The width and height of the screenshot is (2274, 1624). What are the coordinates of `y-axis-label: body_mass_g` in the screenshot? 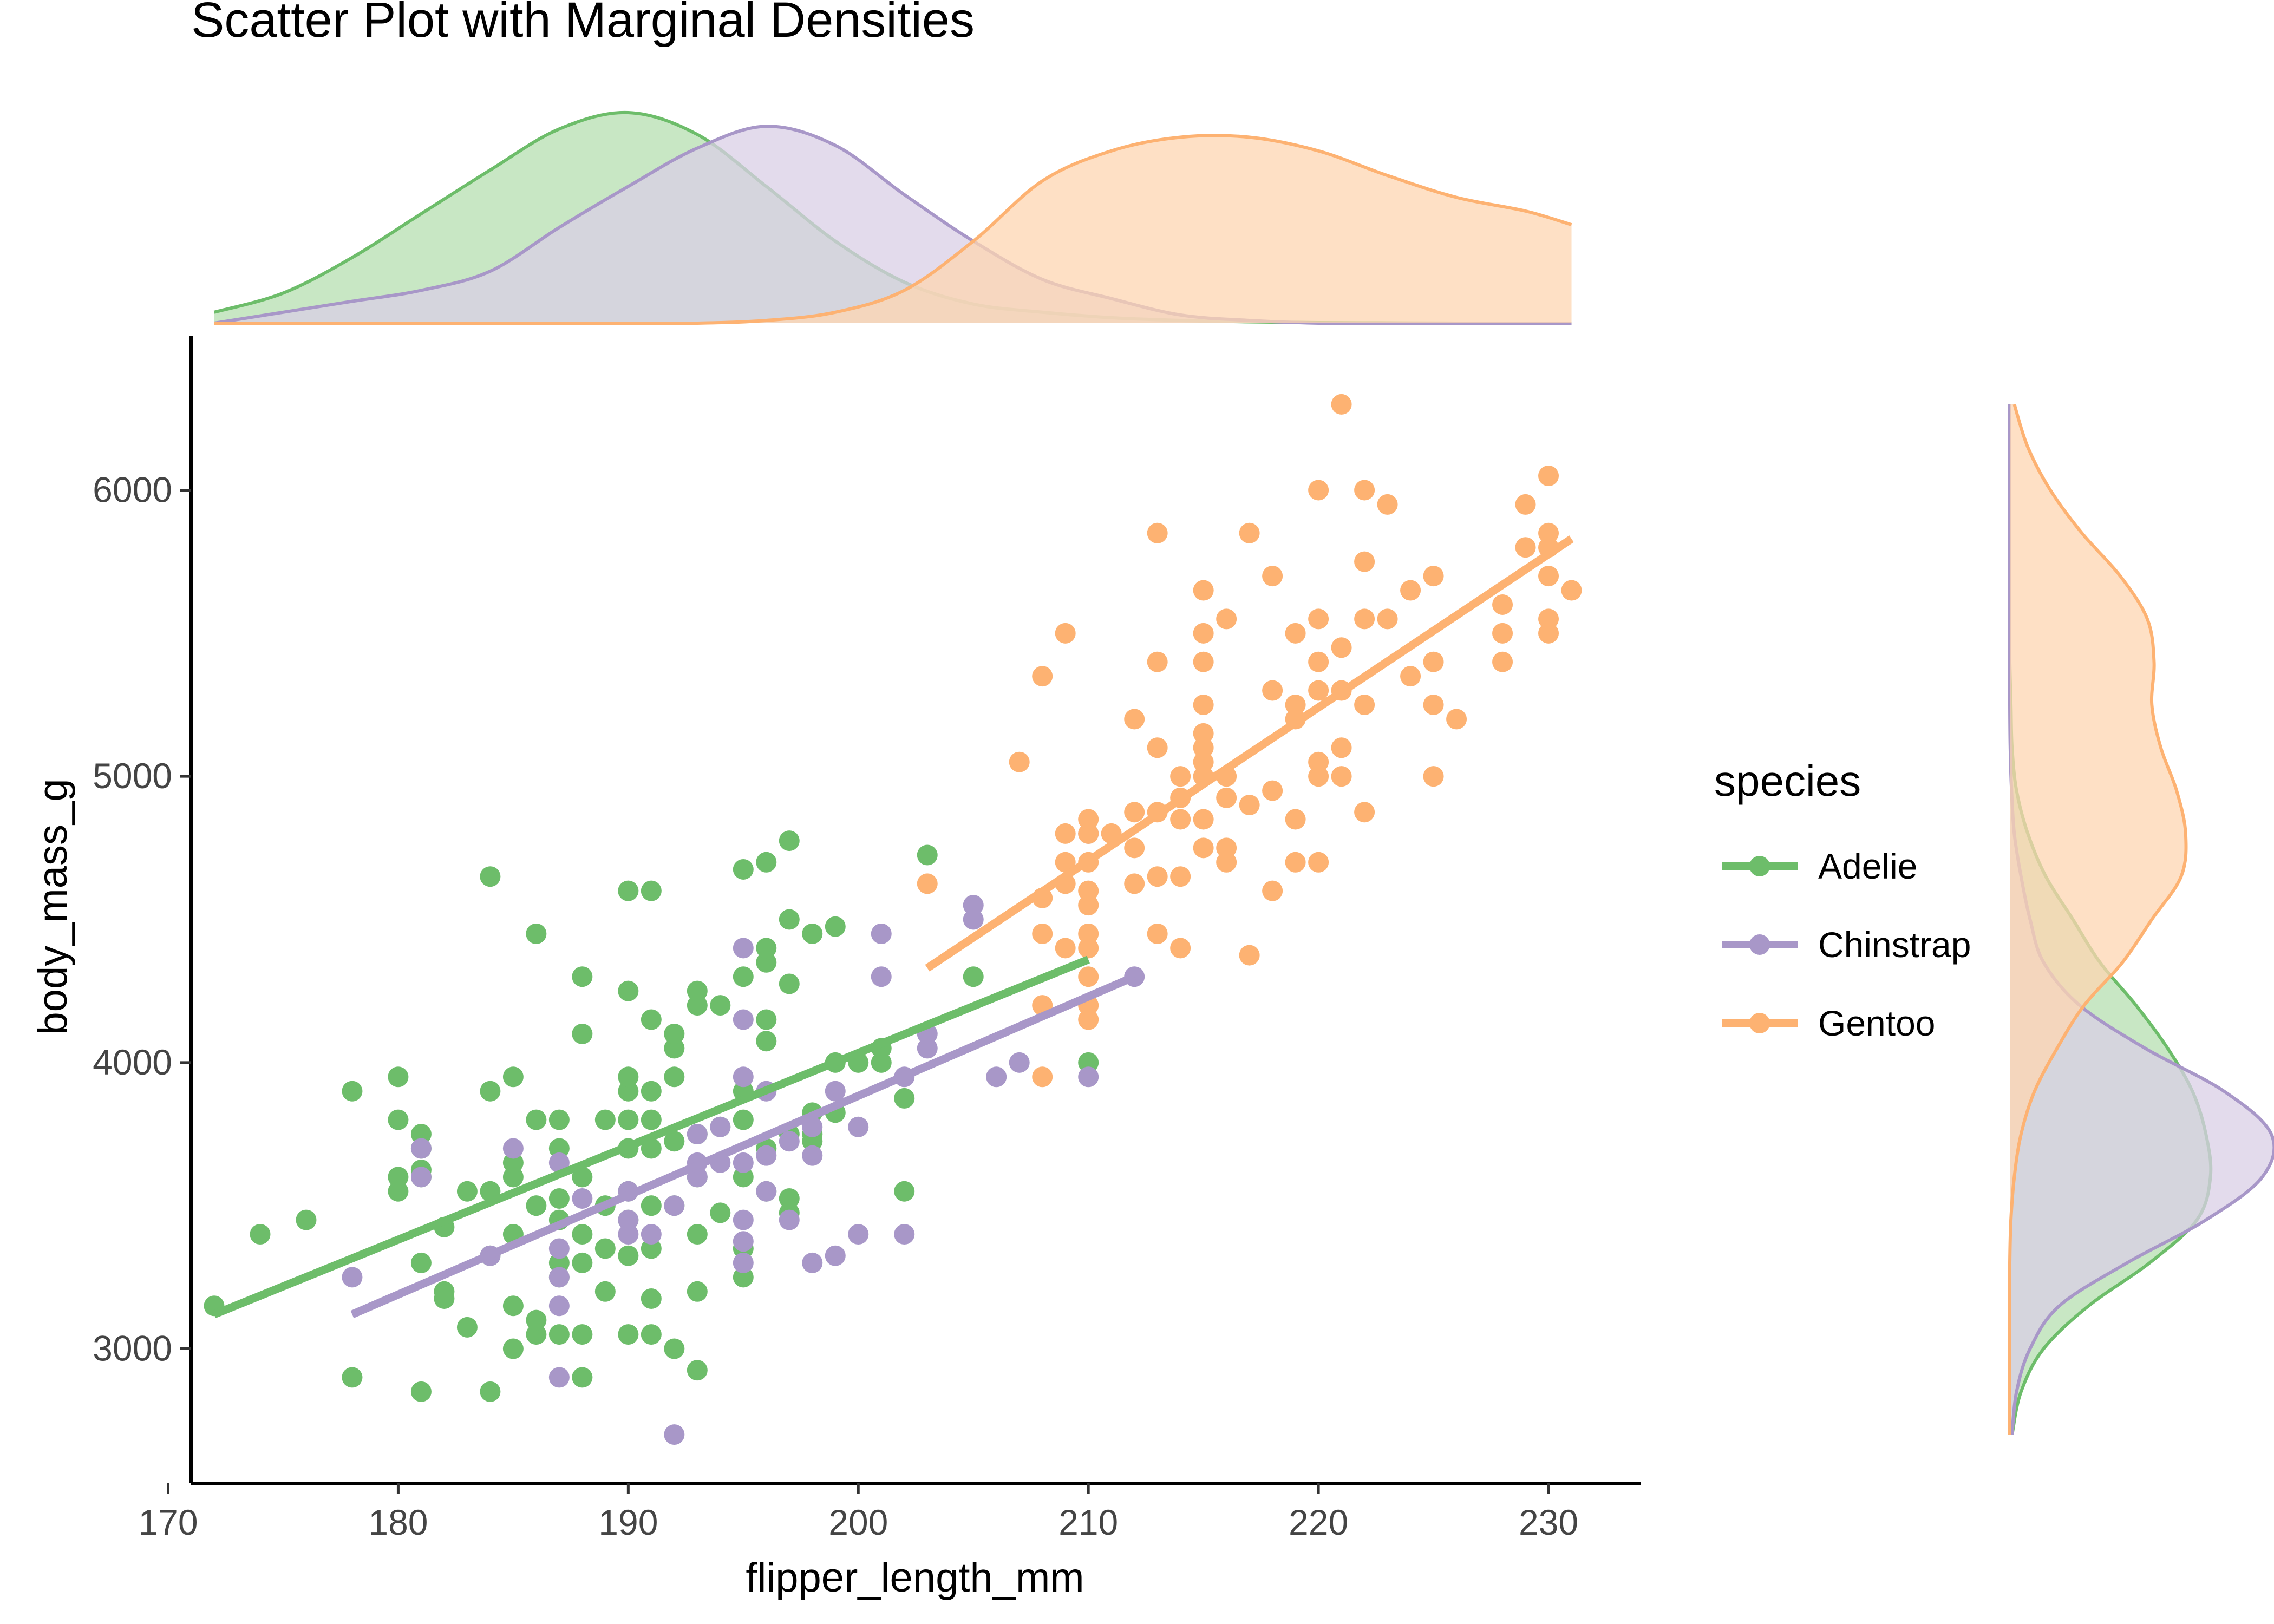 It's located at (53, 906).